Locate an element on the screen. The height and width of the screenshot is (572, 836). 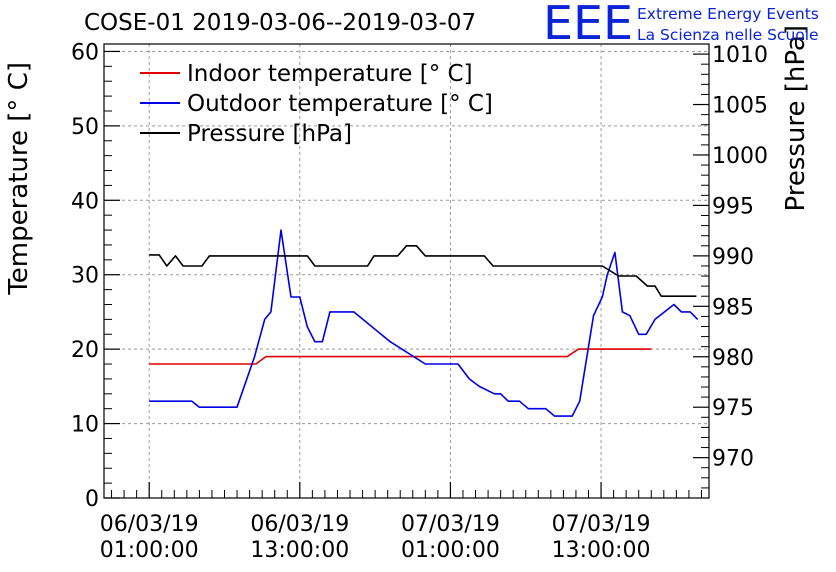
y-tick-label: 20 is located at coordinates (85, 350).